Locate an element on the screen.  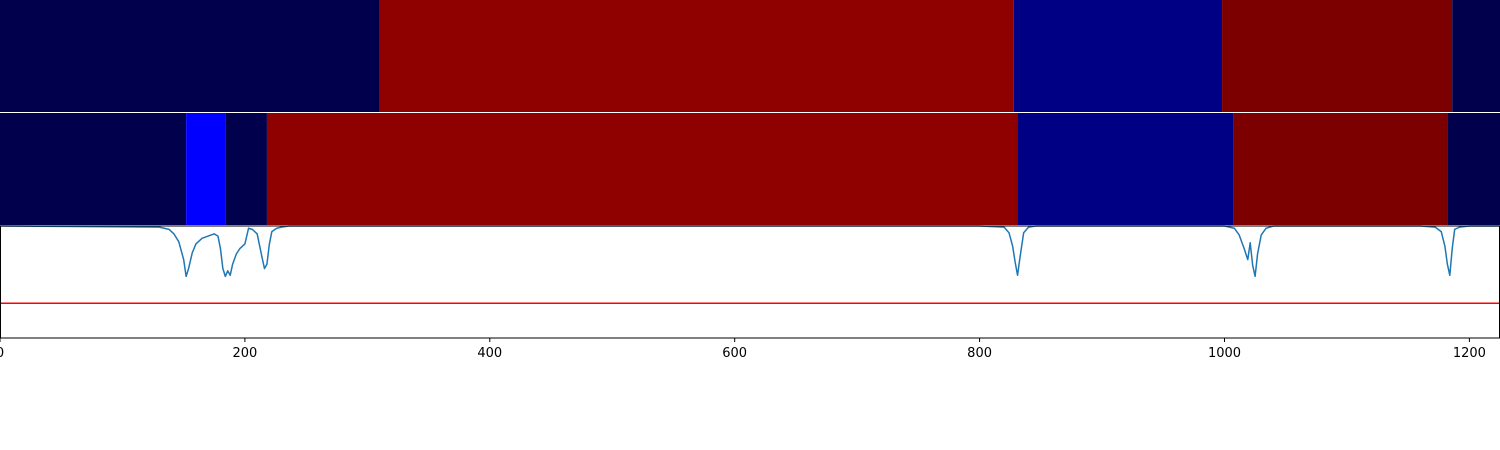
x-tick-label: 1000 is located at coordinates (1224, 353).